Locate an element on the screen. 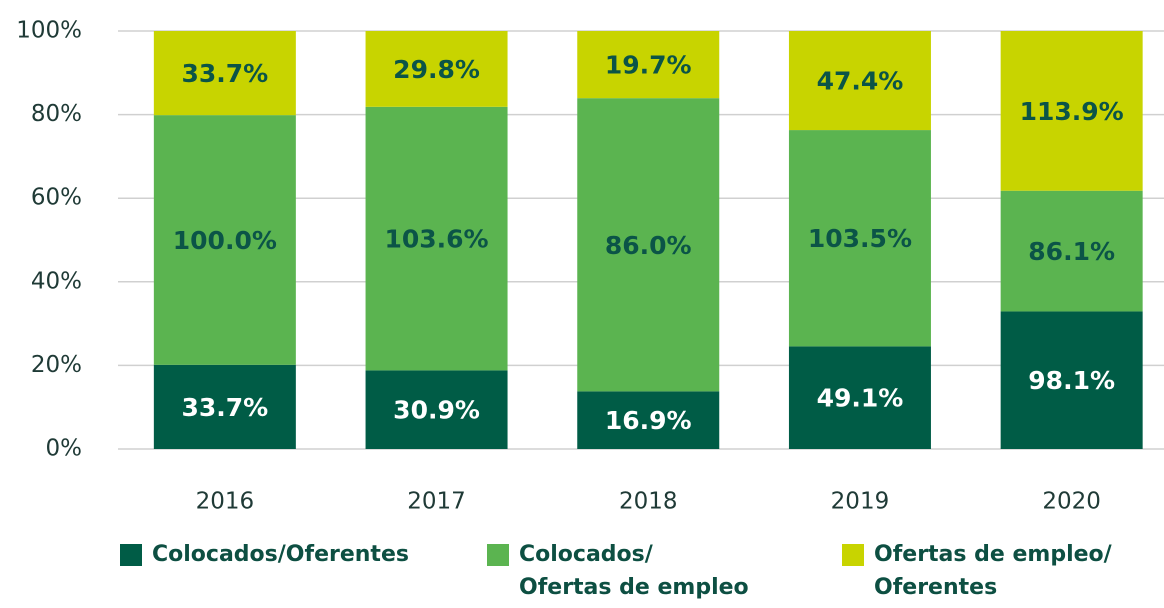 The image size is (1164, 608). data-label: 19.7% is located at coordinates (648, 65).